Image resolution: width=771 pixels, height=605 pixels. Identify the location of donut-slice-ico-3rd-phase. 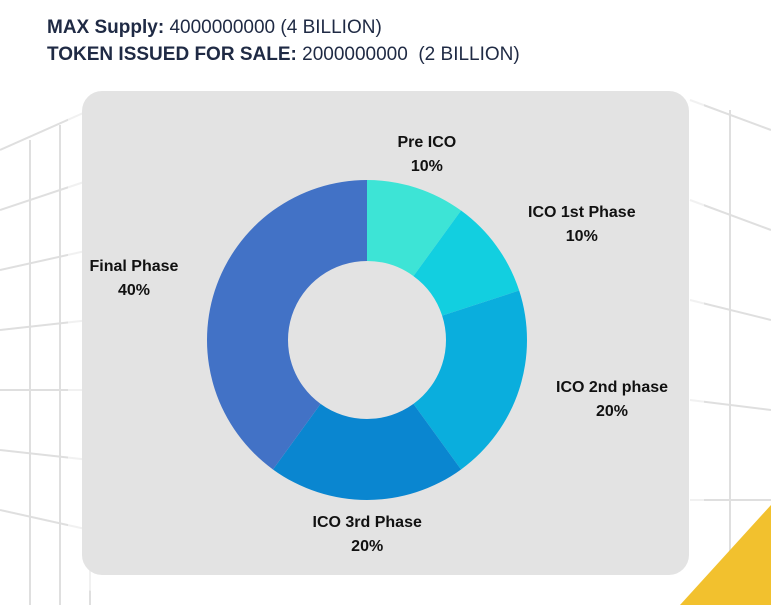
(367, 451).